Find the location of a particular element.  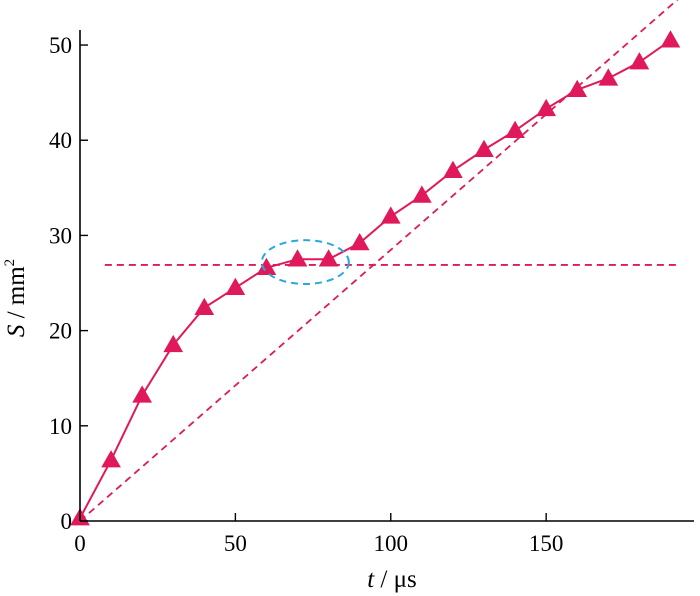

y-tick-label: 40 is located at coordinates (60, 140).